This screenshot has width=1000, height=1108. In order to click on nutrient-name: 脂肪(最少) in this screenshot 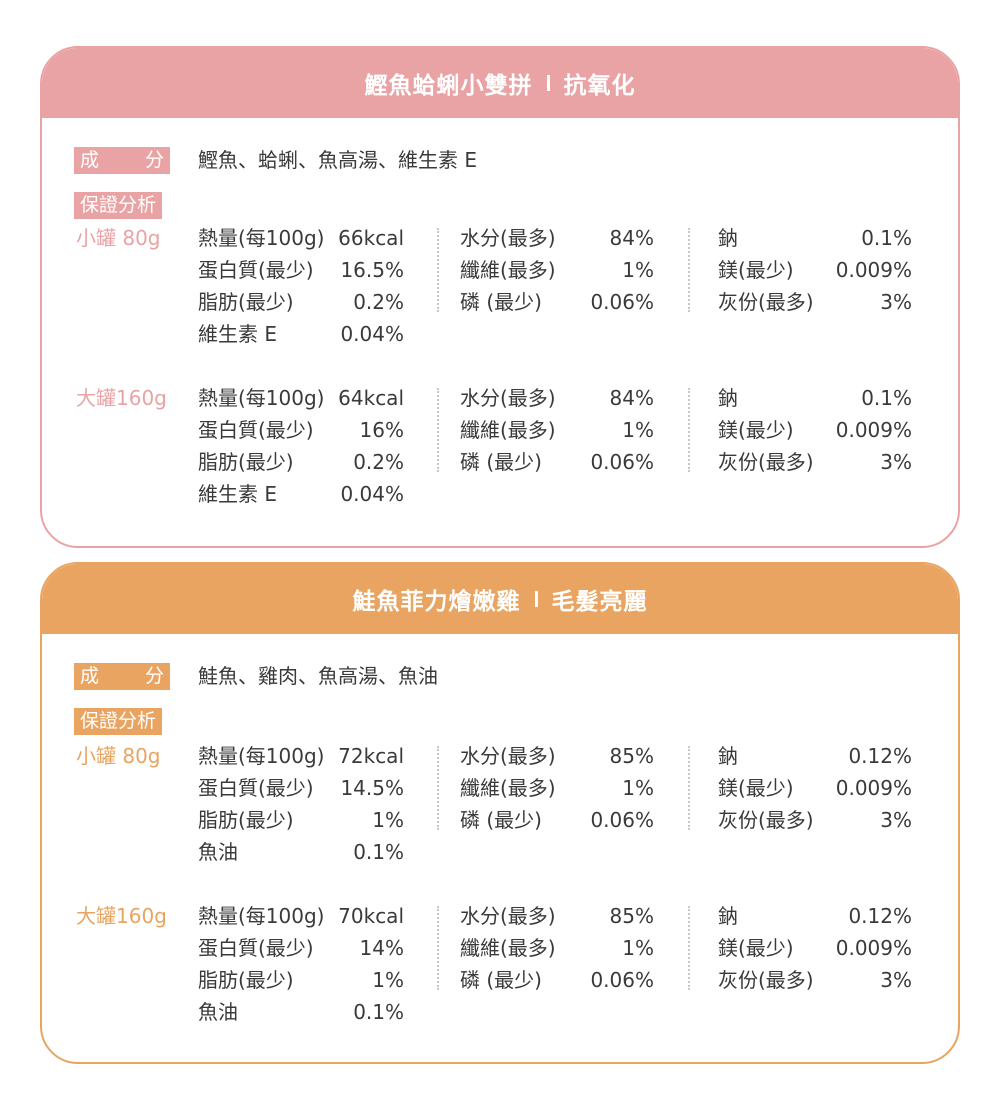, I will do `click(246, 302)`.